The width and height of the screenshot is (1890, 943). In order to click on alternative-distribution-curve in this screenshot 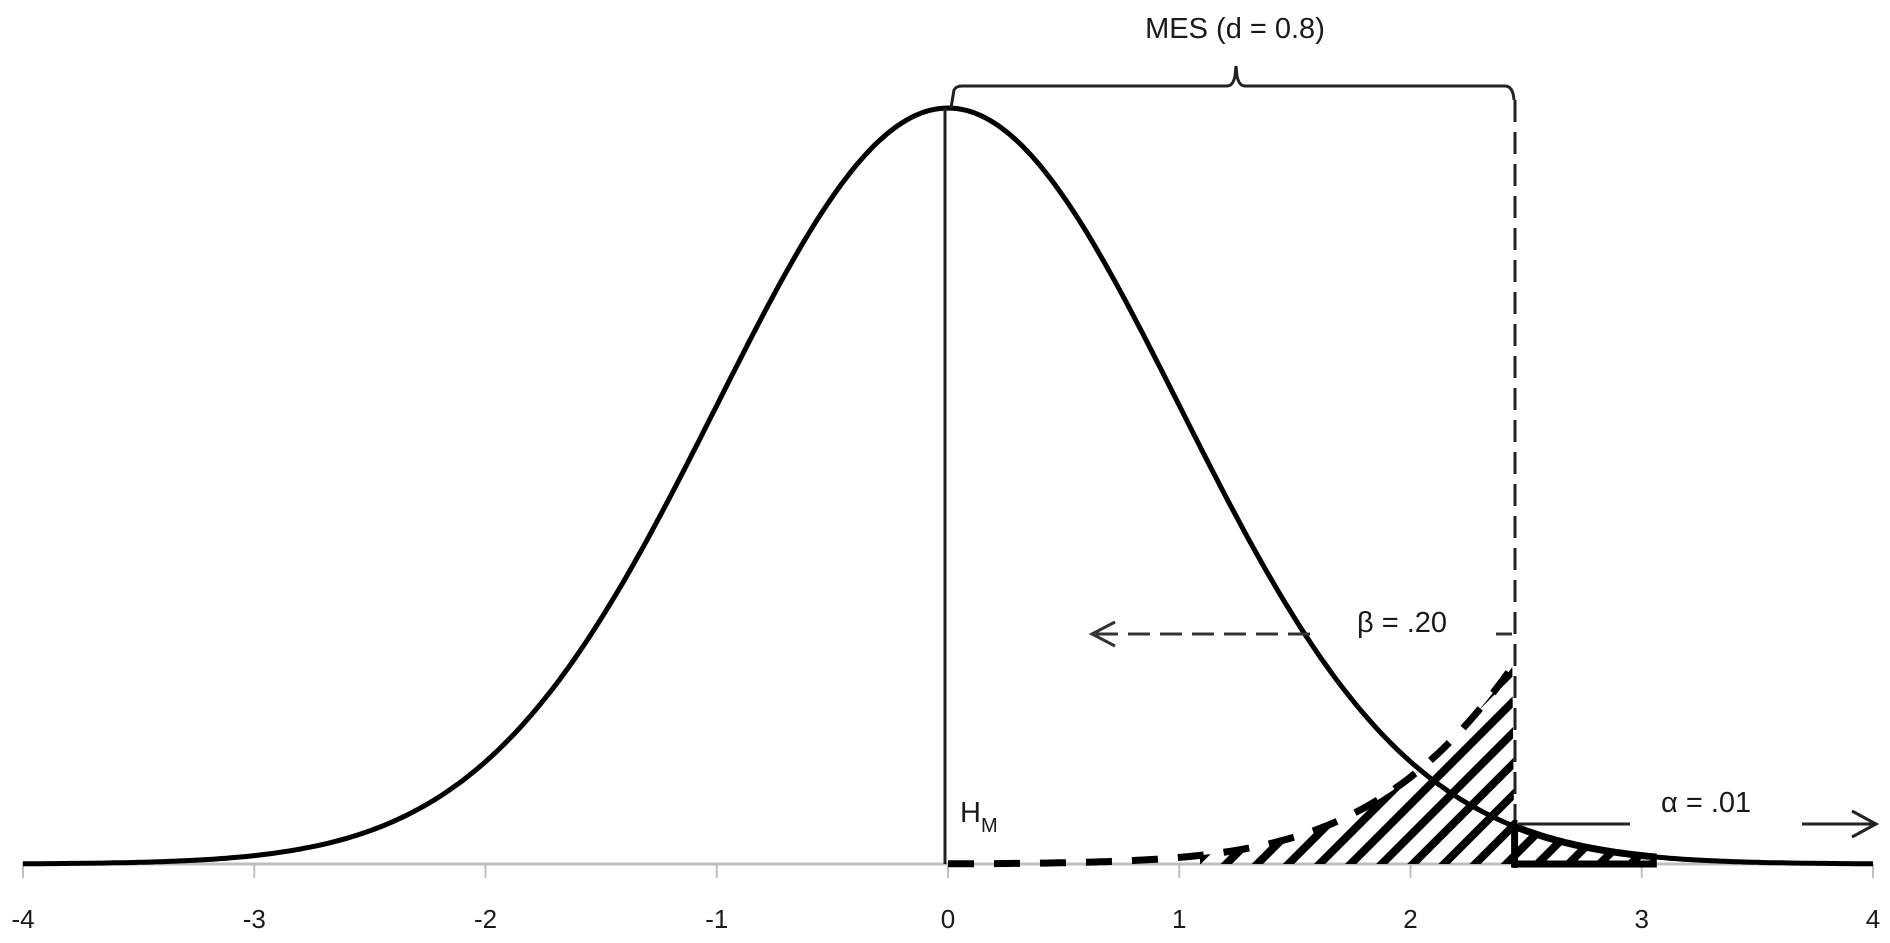, I will do `click(1232, 766)`.